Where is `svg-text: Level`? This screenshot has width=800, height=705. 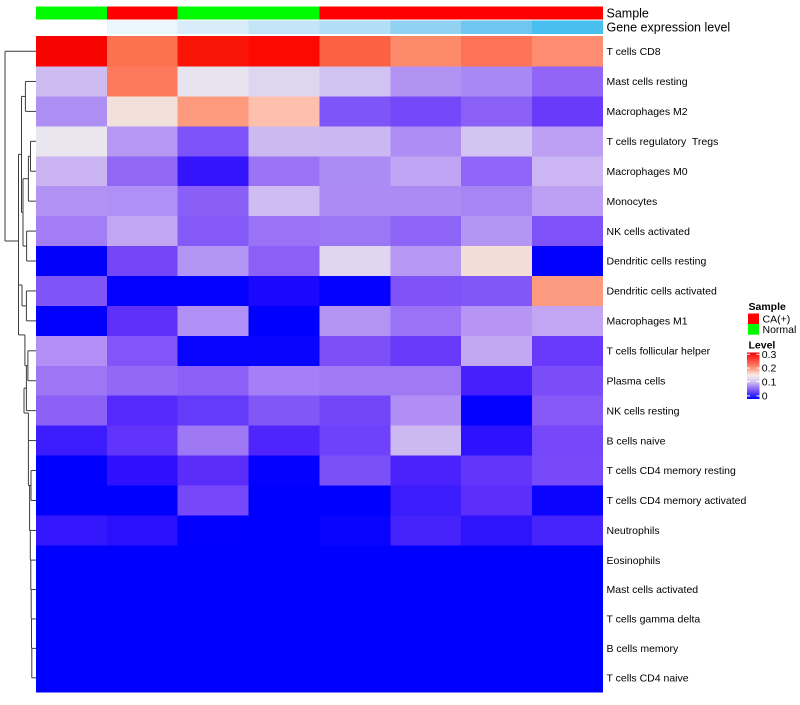
svg-text: Level is located at coordinates (762, 346).